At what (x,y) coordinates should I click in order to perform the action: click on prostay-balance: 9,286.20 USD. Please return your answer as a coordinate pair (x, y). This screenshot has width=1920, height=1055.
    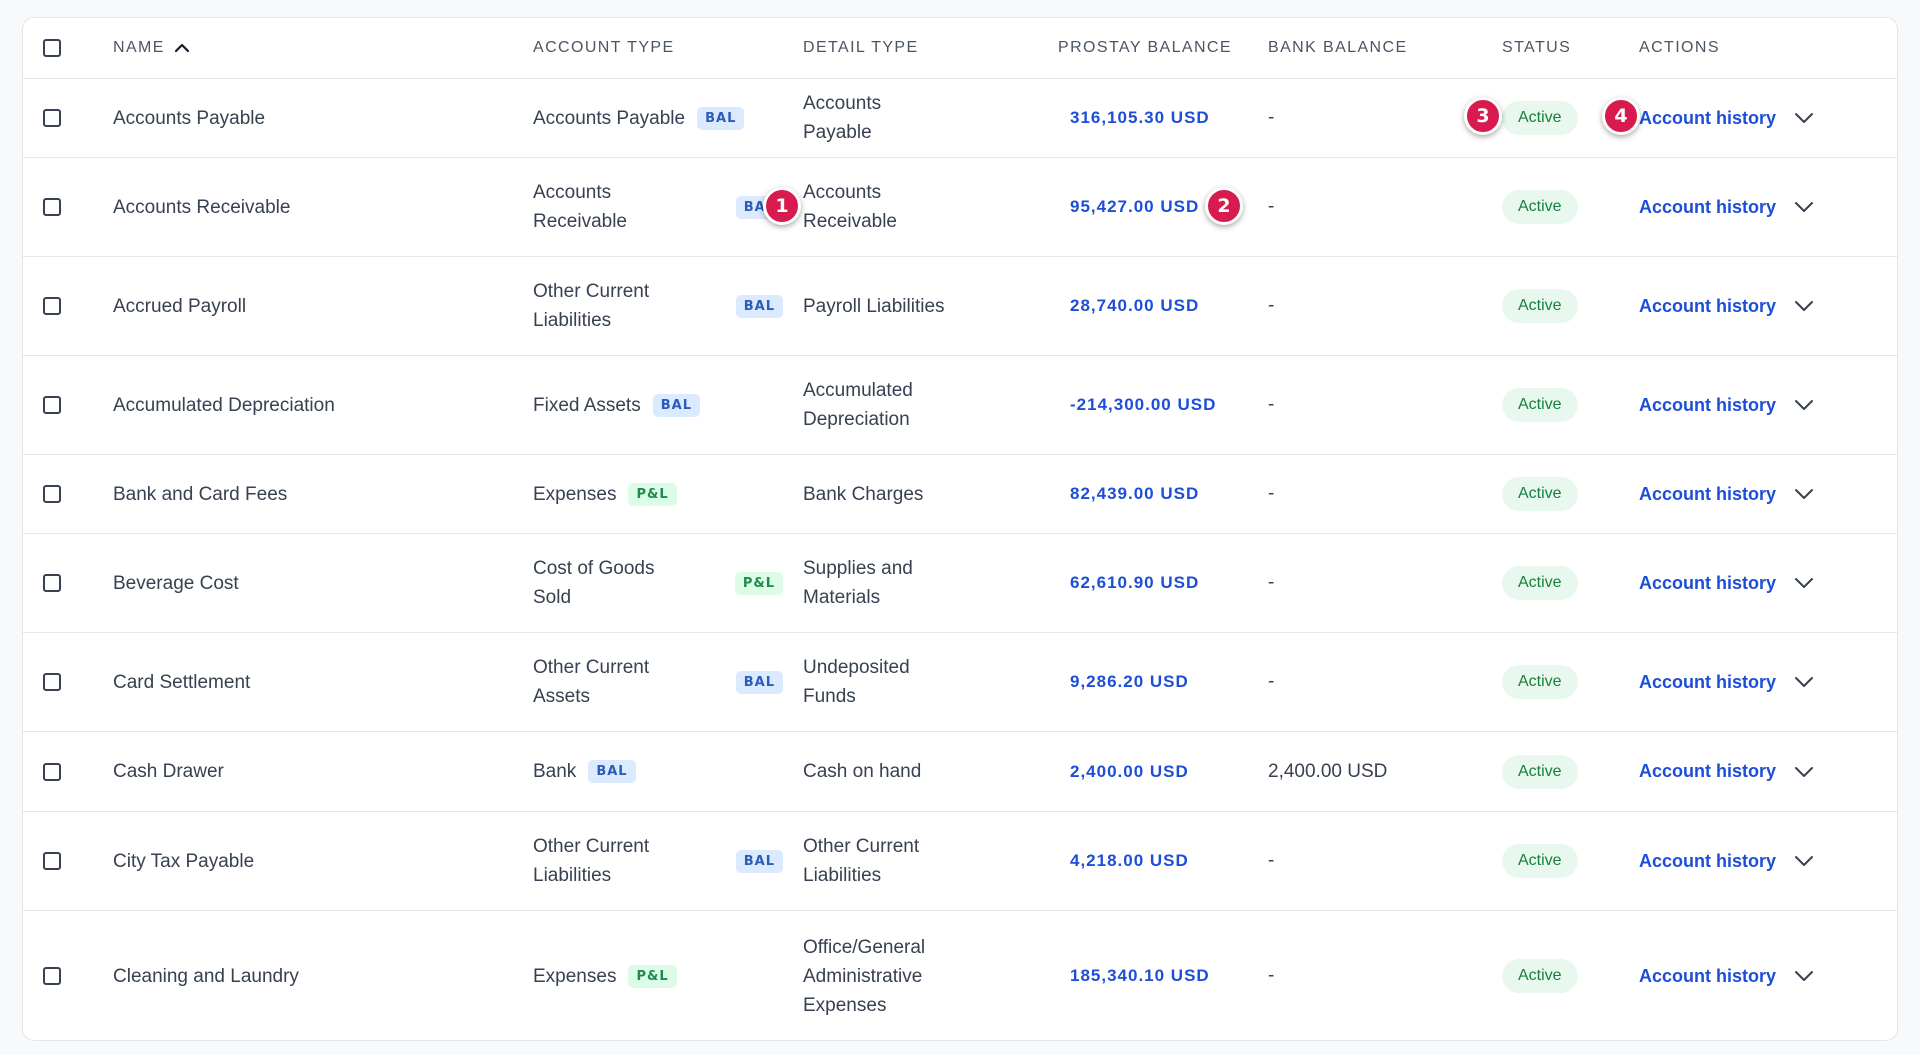
    Looking at the image, I should click on (1129, 681).